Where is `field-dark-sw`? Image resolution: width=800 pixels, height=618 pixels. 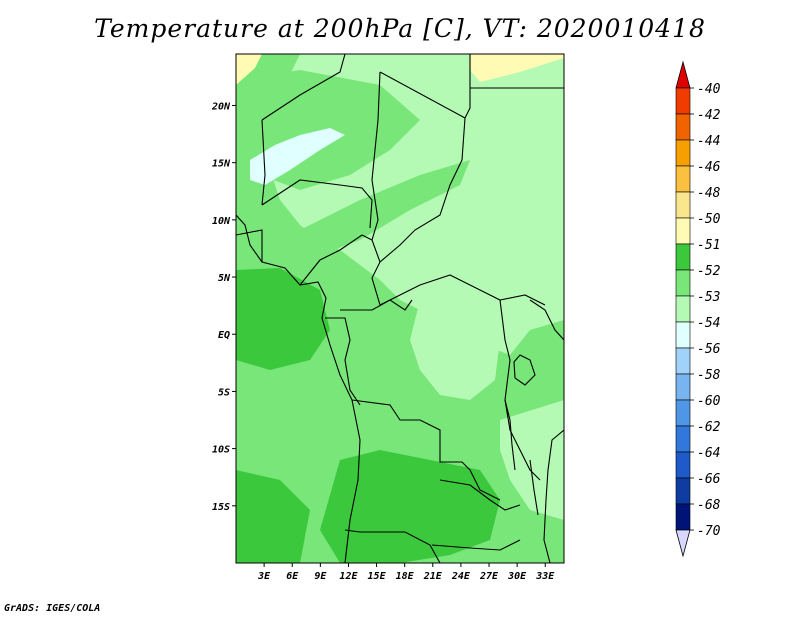
field-dark-sw is located at coordinates (273, 516).